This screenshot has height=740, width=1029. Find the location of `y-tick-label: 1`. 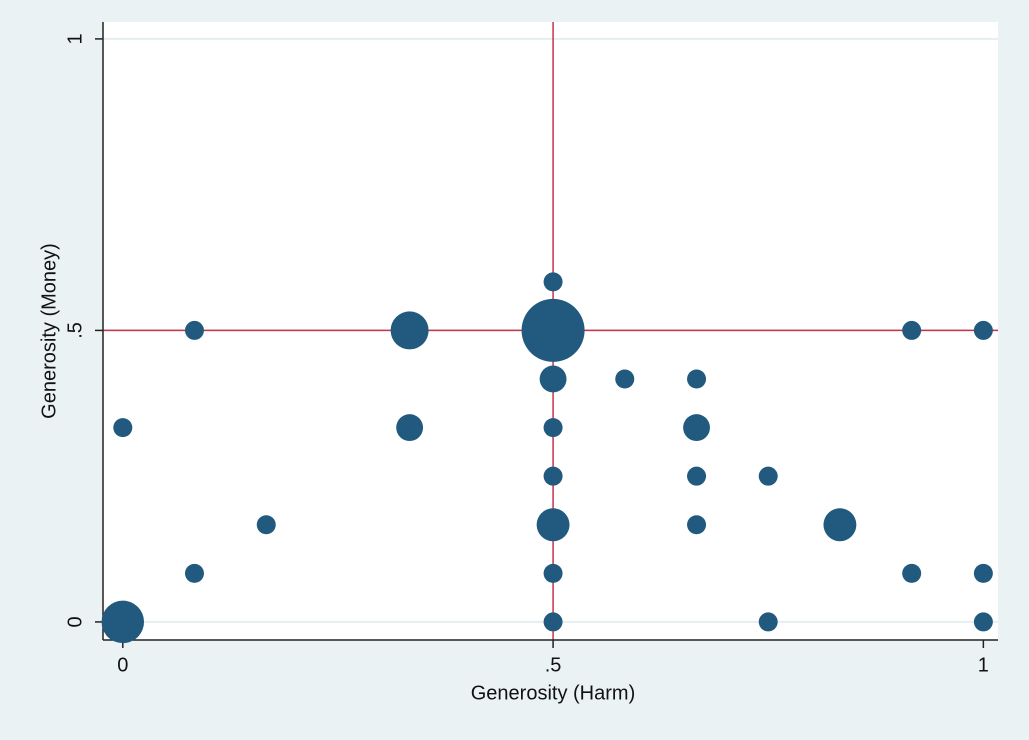

y-tick-label: 1 is located at coordinates (75, 38).